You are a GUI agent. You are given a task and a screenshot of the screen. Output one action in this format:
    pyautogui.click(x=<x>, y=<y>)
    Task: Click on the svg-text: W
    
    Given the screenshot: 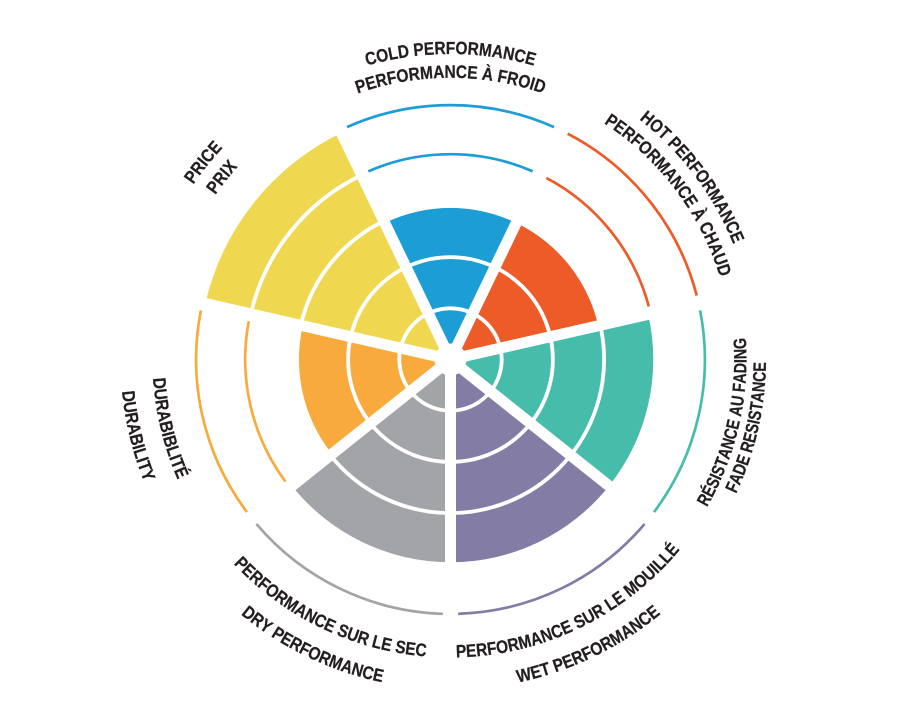 What is the action you would take?
    pyautogui.click(x=524, y=675)
    